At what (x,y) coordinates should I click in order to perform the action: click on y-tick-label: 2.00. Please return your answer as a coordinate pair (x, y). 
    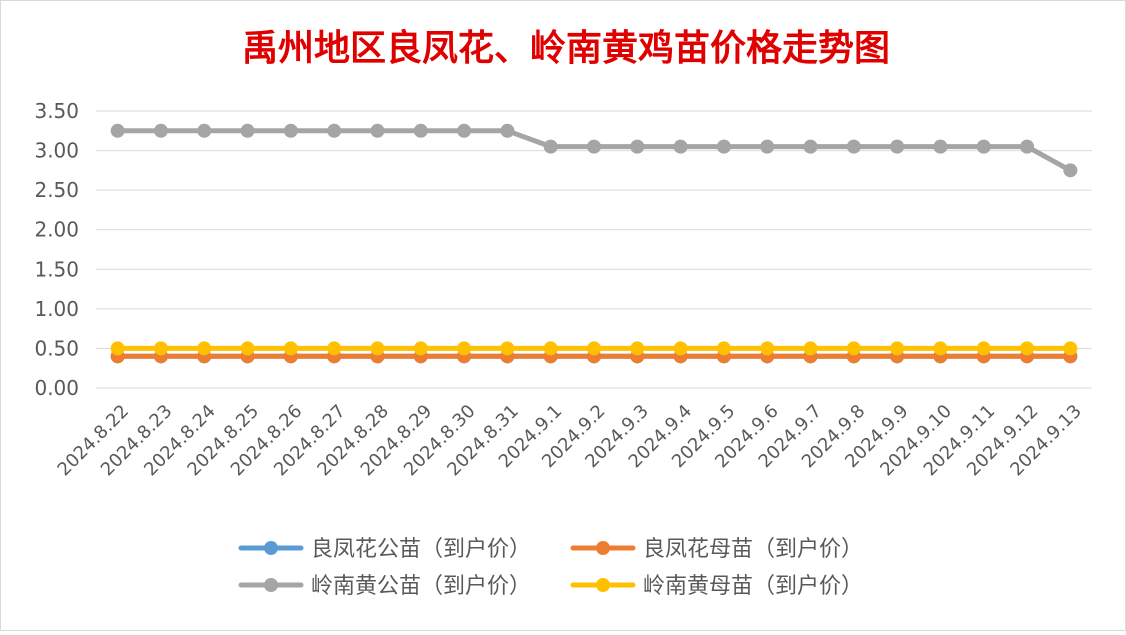
    Looking at the image, I should click on (56, 230).